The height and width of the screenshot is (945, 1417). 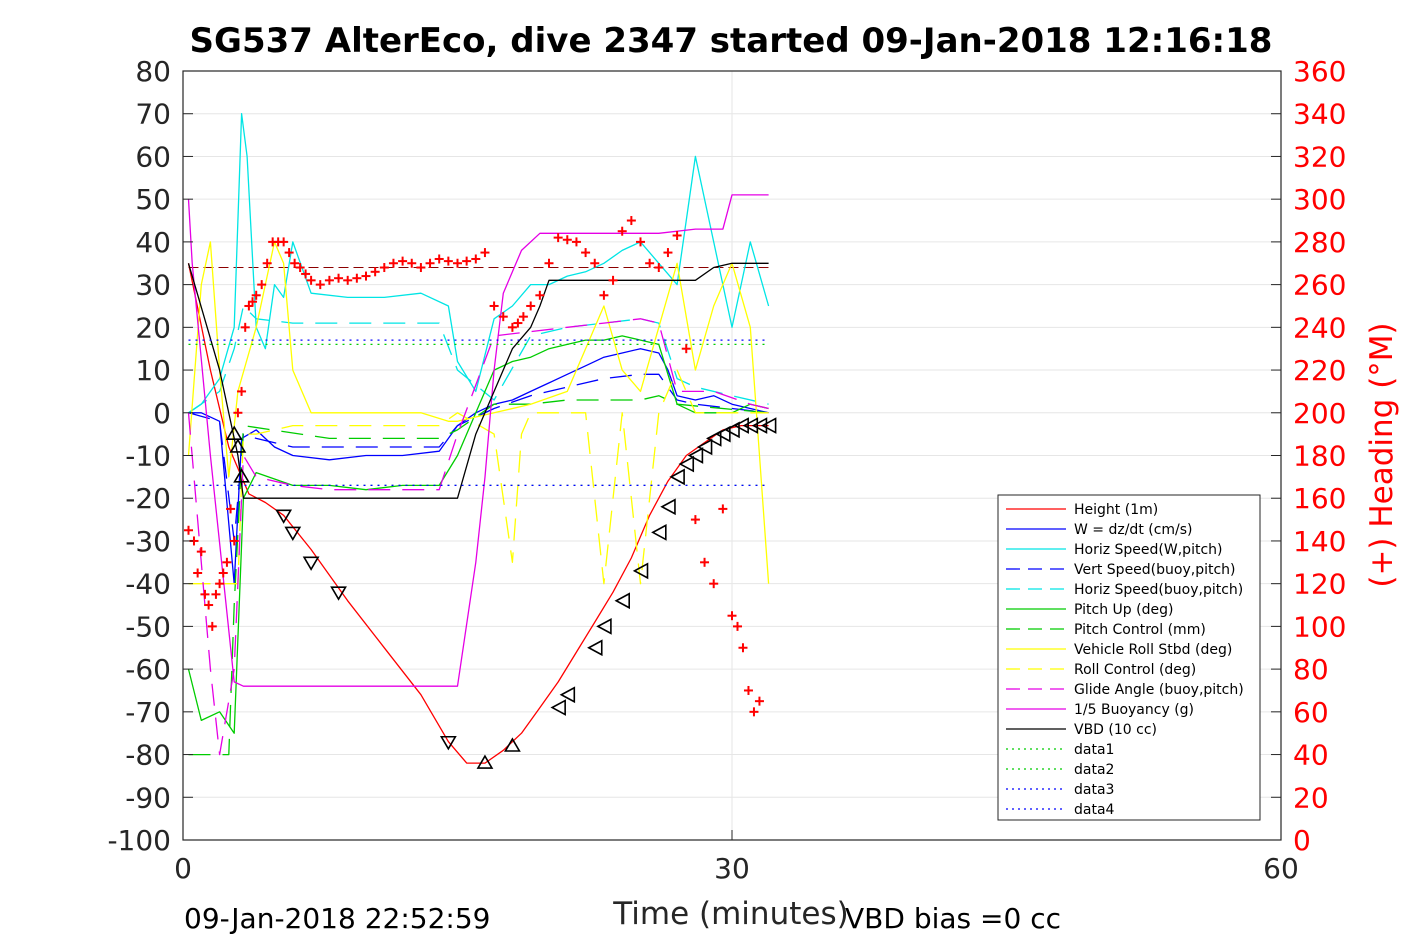 I want to click on legend-item: data4, so click(x=1060, y=810).